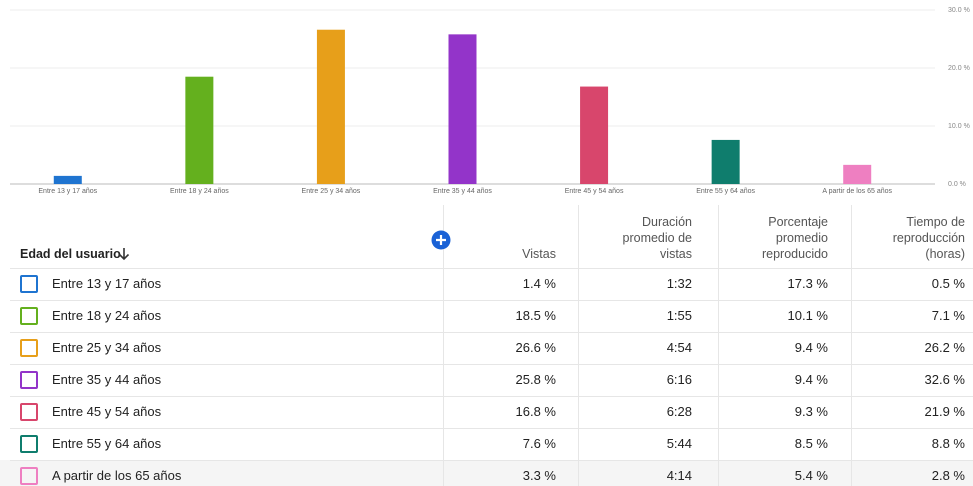 This screenshot has height=486, width=973. What do you see at coordinates (70, 254) in the screenshot?
I see `header-age: Edad del usuario` at bounding box center [70, 254].